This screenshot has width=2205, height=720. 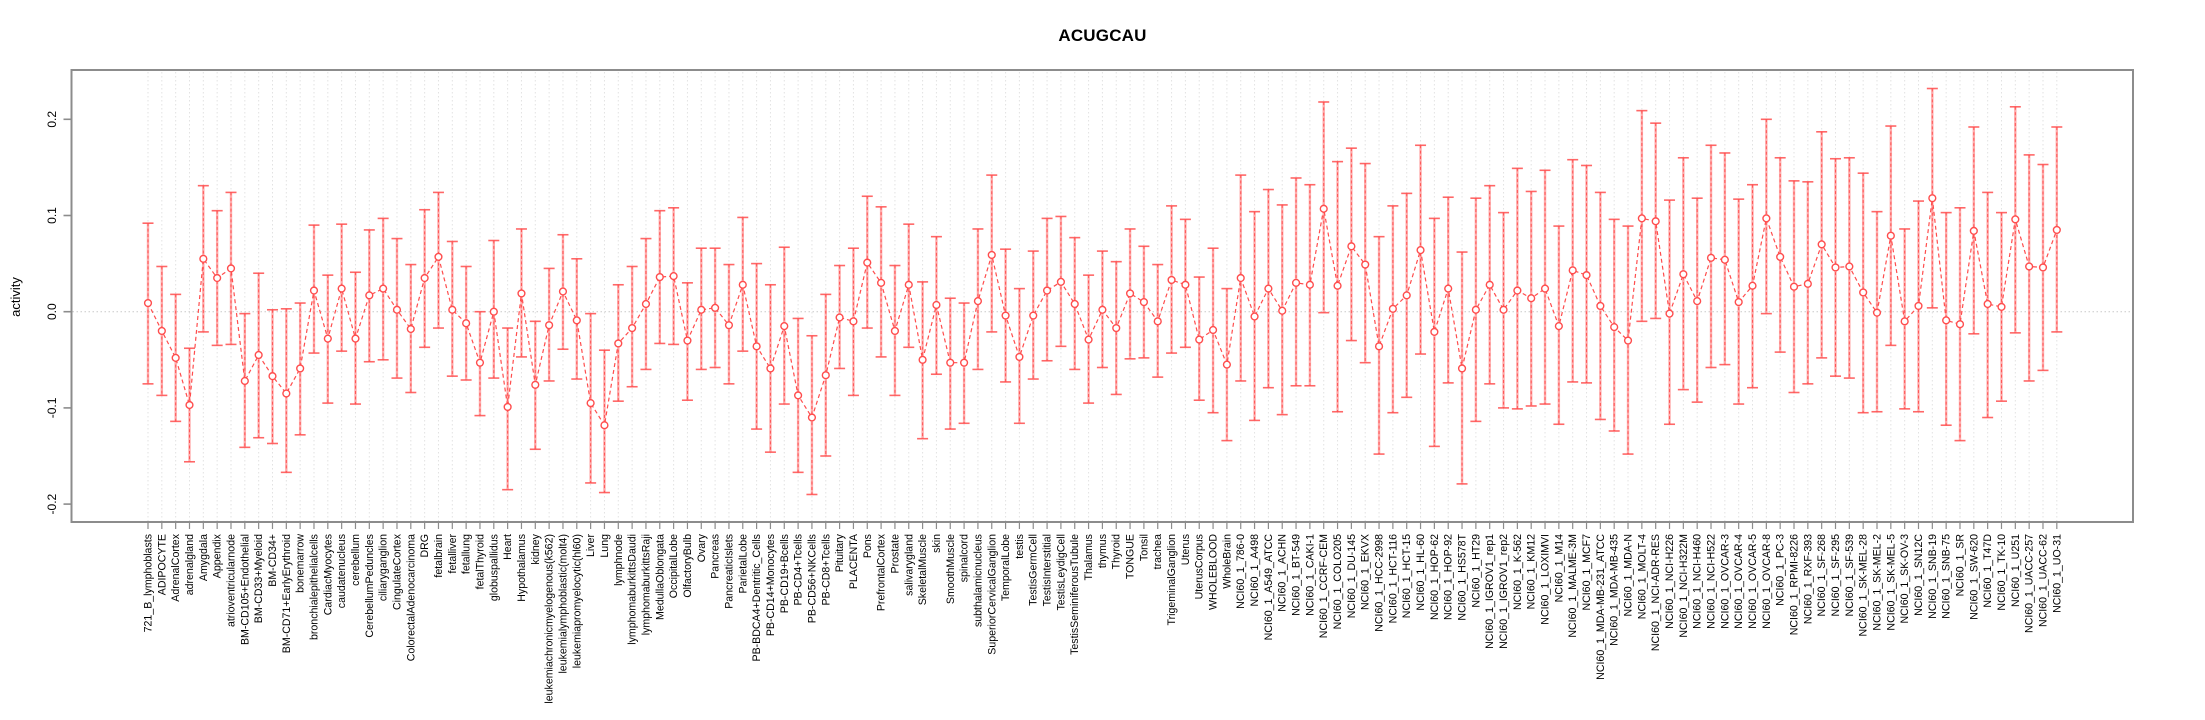 I want to click on y-tick-label: 0.2, so click(x=52, y=119).